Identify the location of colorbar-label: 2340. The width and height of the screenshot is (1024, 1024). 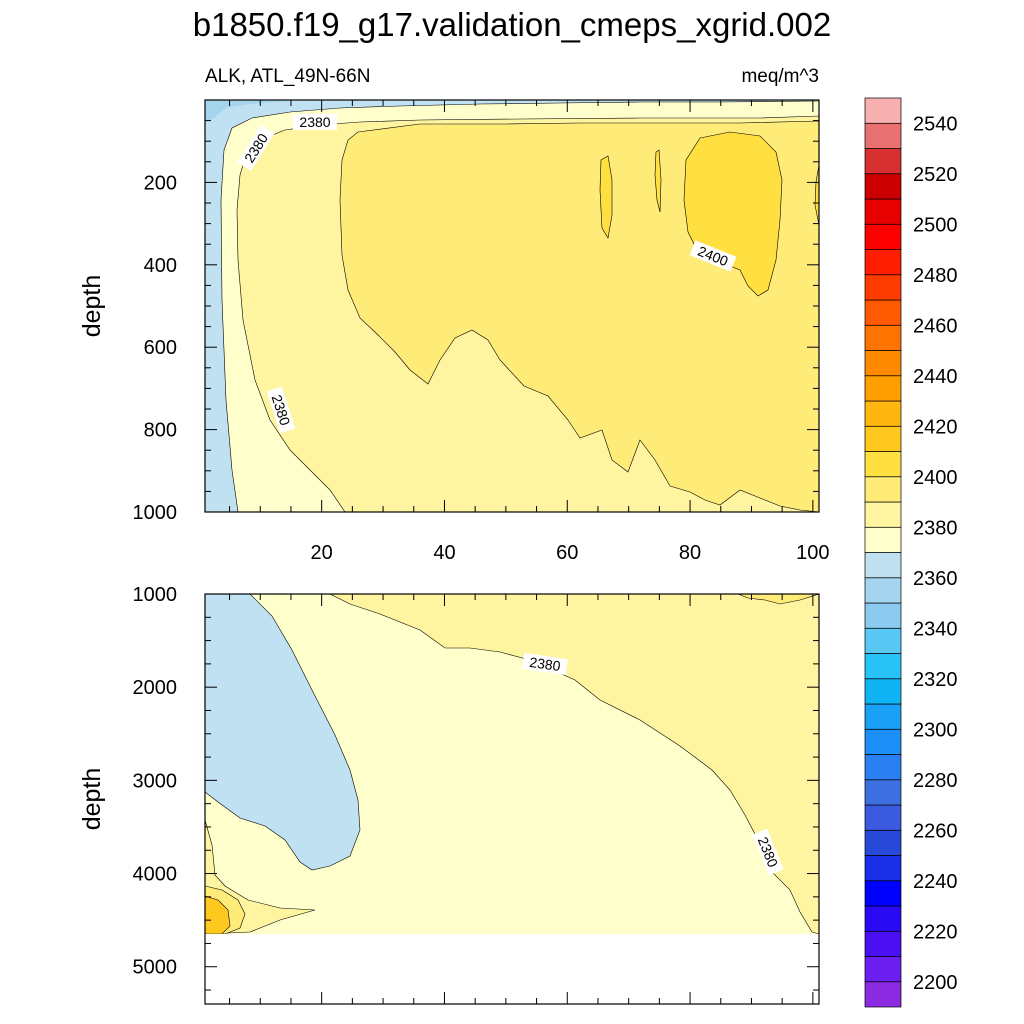
(935, 629).